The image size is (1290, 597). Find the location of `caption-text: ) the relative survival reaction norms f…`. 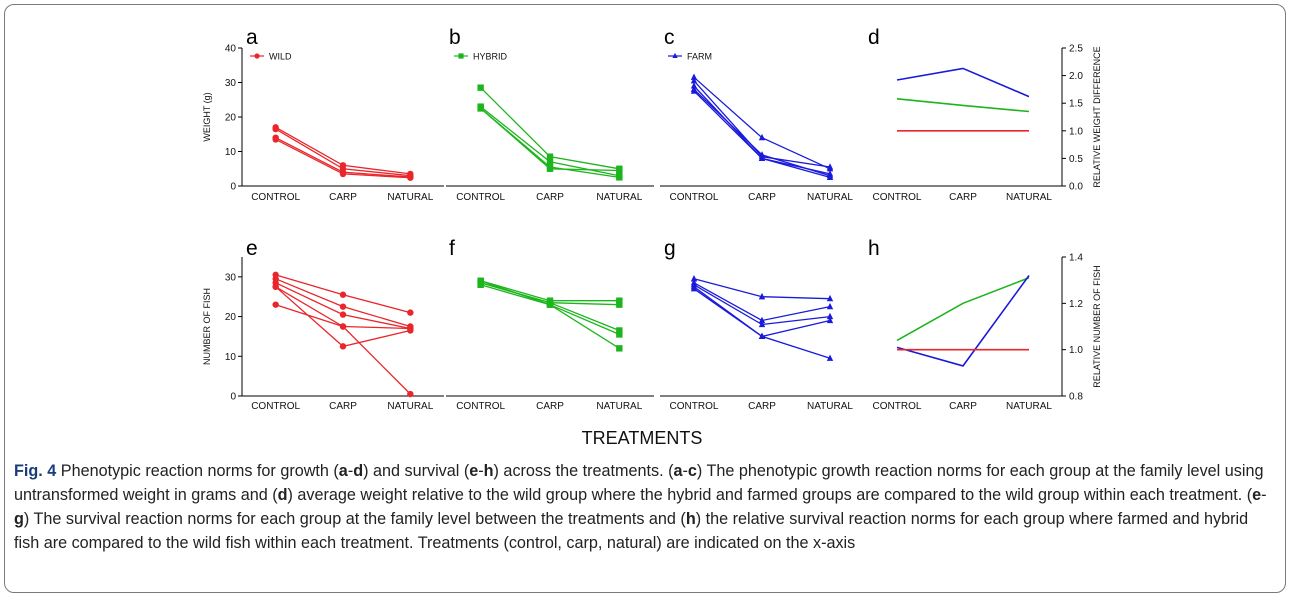

caption-text: ) the relative survival reaction norms f… is located at coordinates (631, 531).